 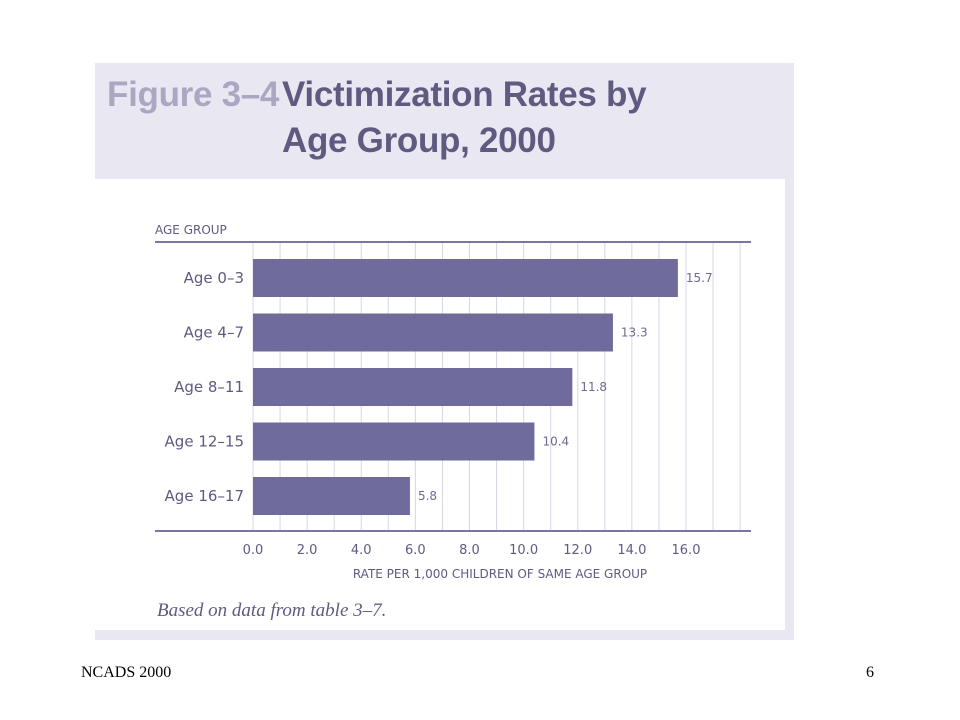 What do you see at coordinates (593, 387) in the screenshot?
I see `value-label: 11.8` at bounding box center [593, 387].